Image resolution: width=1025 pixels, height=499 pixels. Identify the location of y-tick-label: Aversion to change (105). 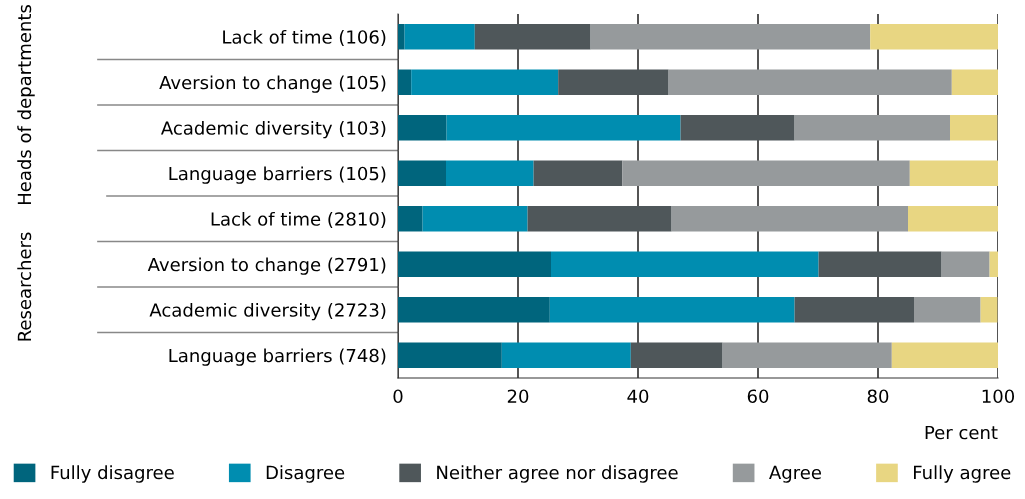
(272, 84).